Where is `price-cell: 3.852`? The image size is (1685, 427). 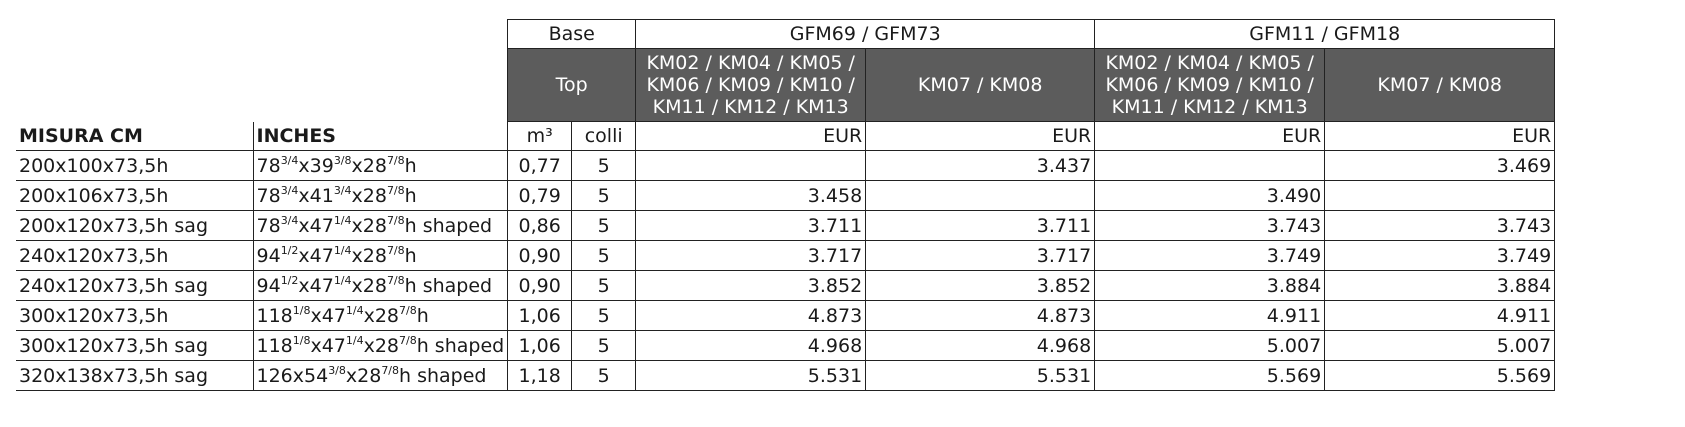 price-cell: 3.852 is located at coordinates (751, 285).